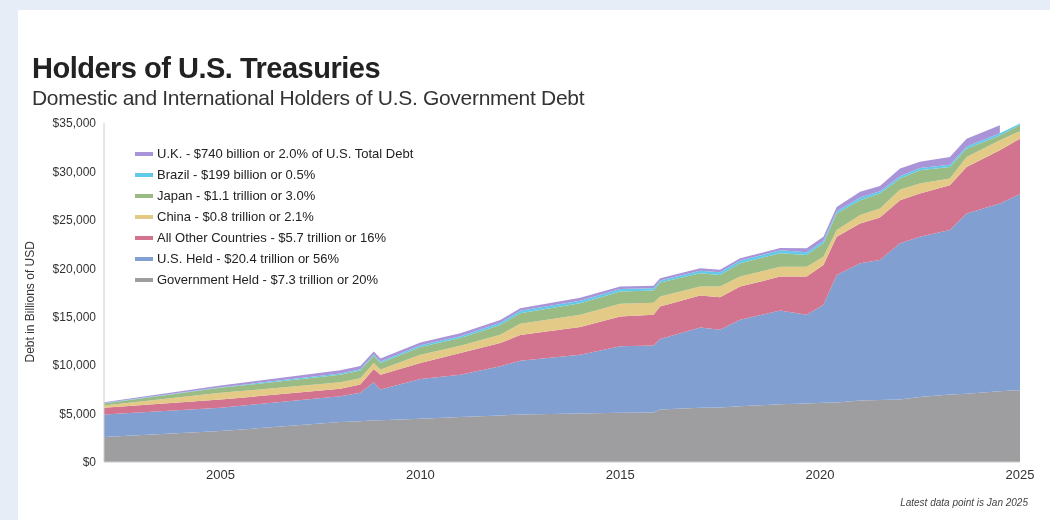 This screenshot has height=520, width=1050. What do you see at coordinates (285, 153) in the screenshot?
I see `legend-label: U.K. - $740 billion or 2.0% of U.S. Total Debt` at bounding box center [285, 153].